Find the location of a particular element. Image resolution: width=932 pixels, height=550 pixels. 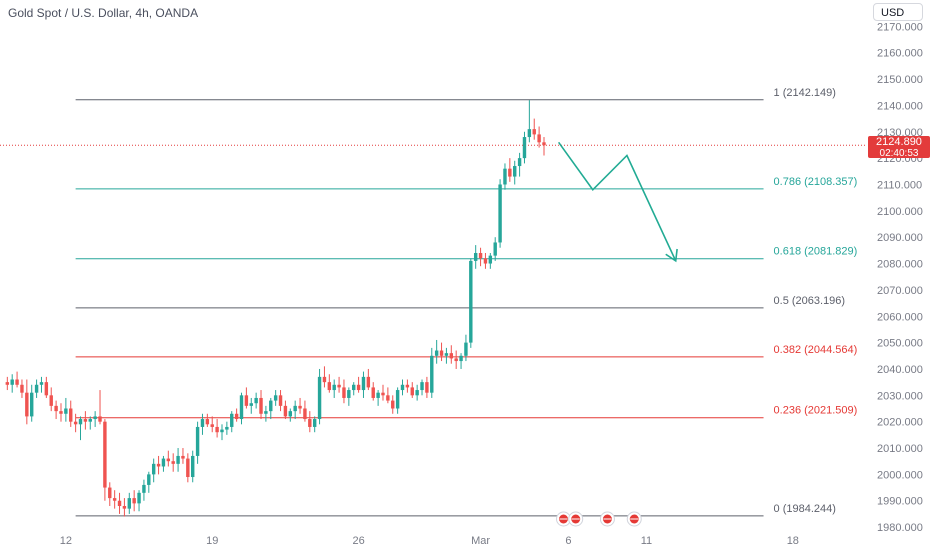

currency-button: USD is located at coordinates (898, 12).